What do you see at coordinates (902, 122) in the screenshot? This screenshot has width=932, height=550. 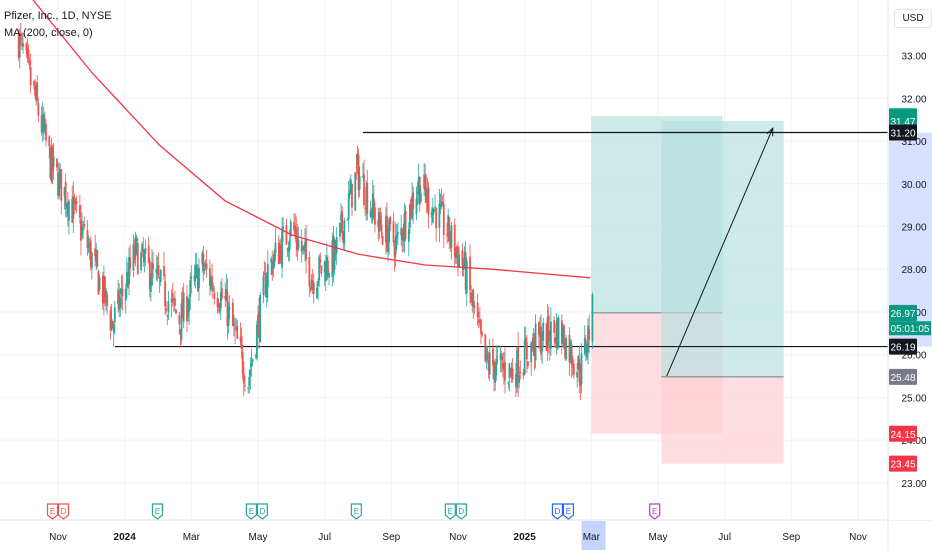 I see `price-label: 31.47` at bounding box center [902, 122].